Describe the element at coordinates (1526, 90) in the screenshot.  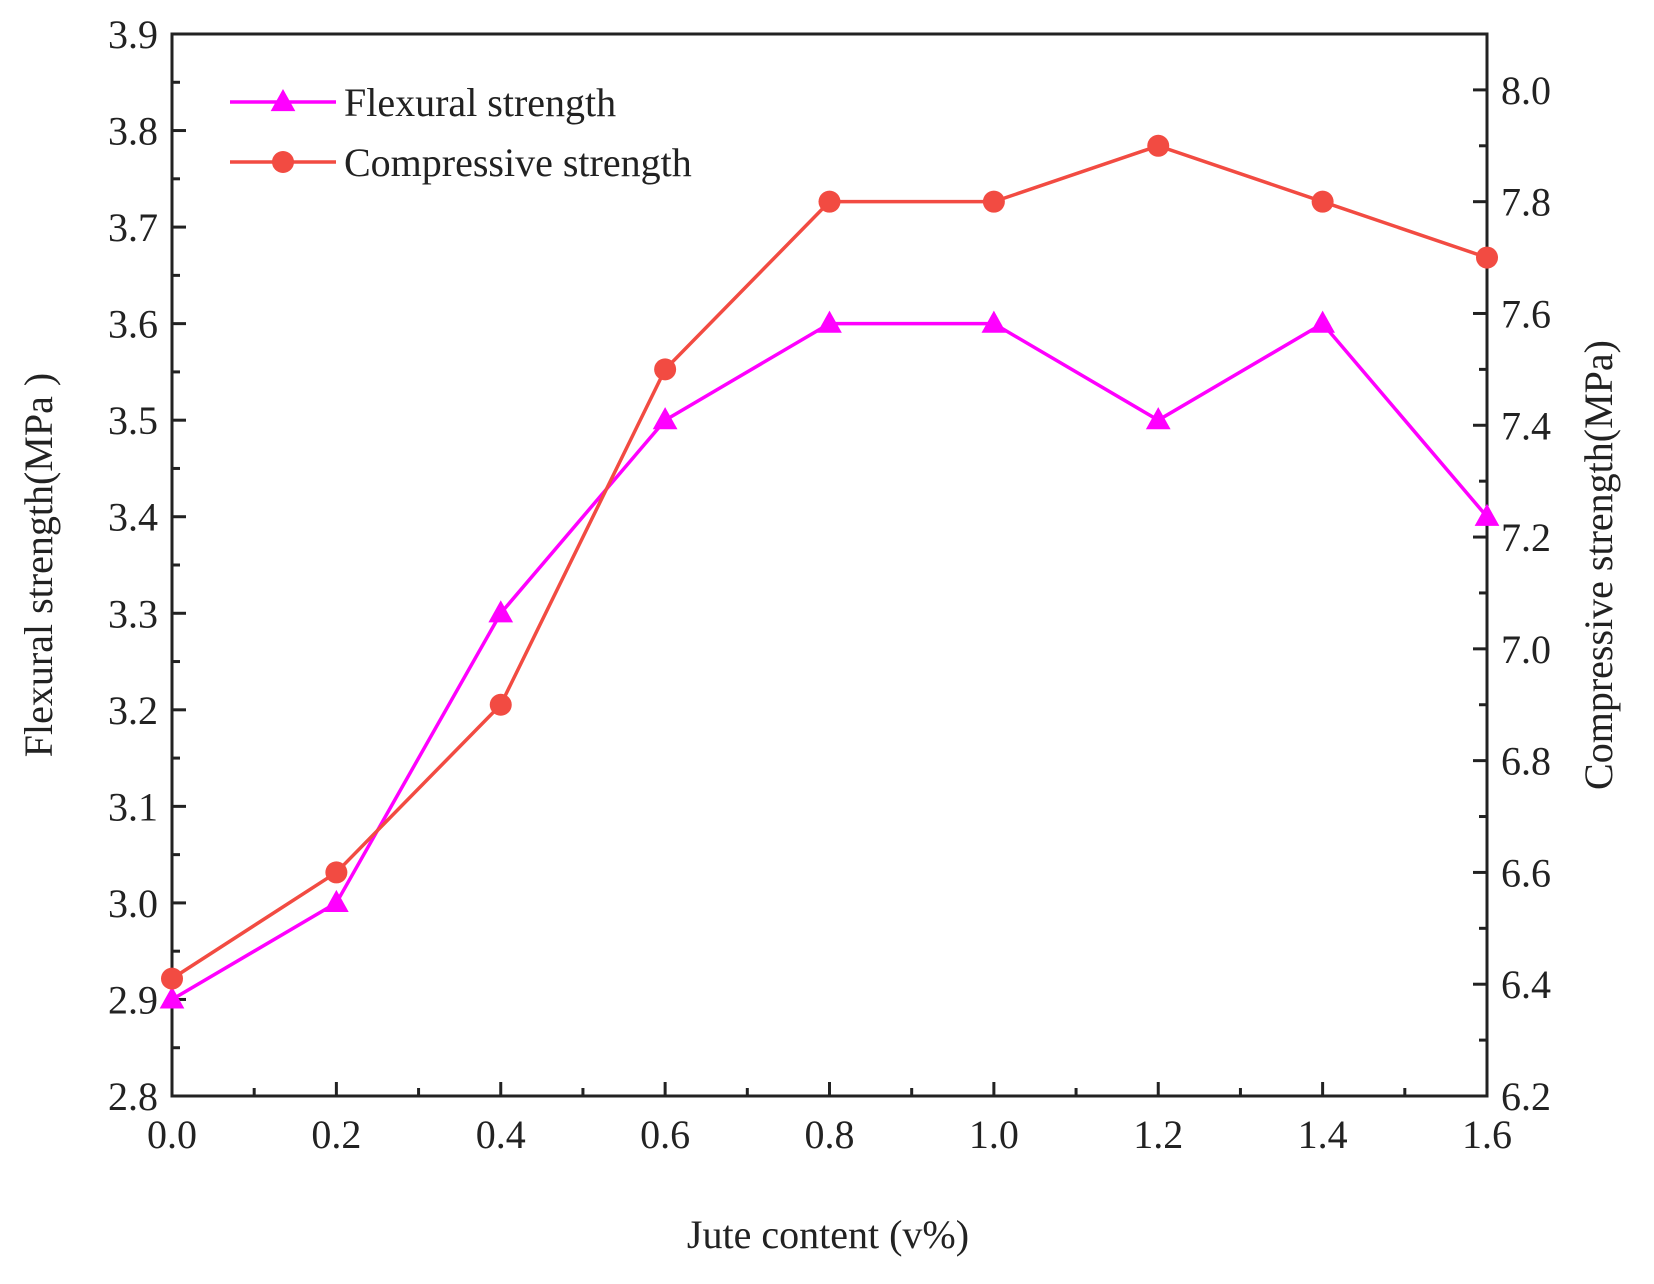
I see `y-right-tick-label: 8.0` at that location.